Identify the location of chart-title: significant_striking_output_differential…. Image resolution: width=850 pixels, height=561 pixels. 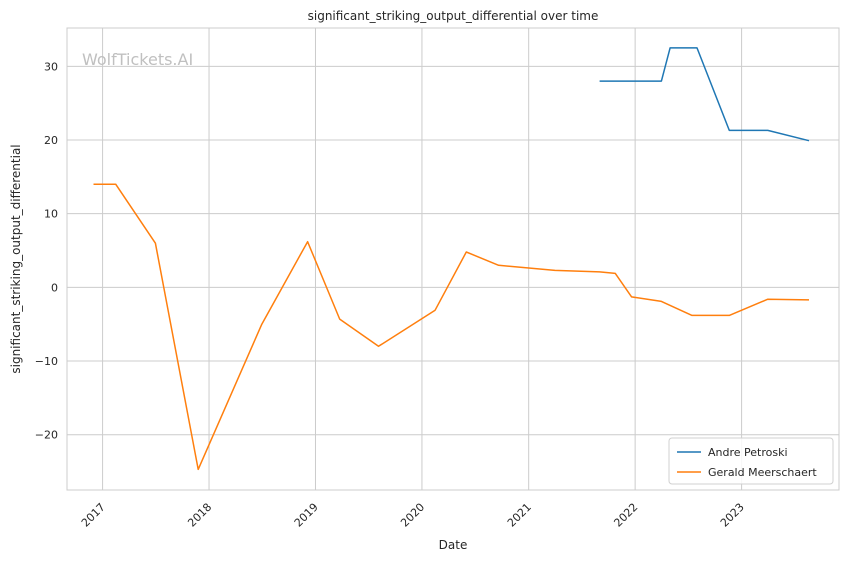
(453, 16).